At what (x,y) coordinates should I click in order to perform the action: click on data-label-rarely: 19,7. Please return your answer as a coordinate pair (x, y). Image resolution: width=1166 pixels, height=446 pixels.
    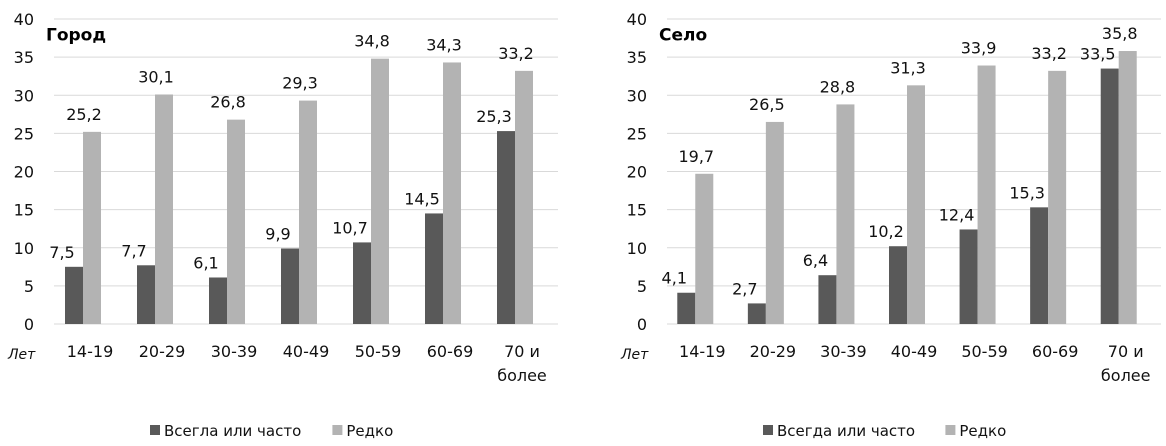
    Looking at the image, I should click on (696, 156).